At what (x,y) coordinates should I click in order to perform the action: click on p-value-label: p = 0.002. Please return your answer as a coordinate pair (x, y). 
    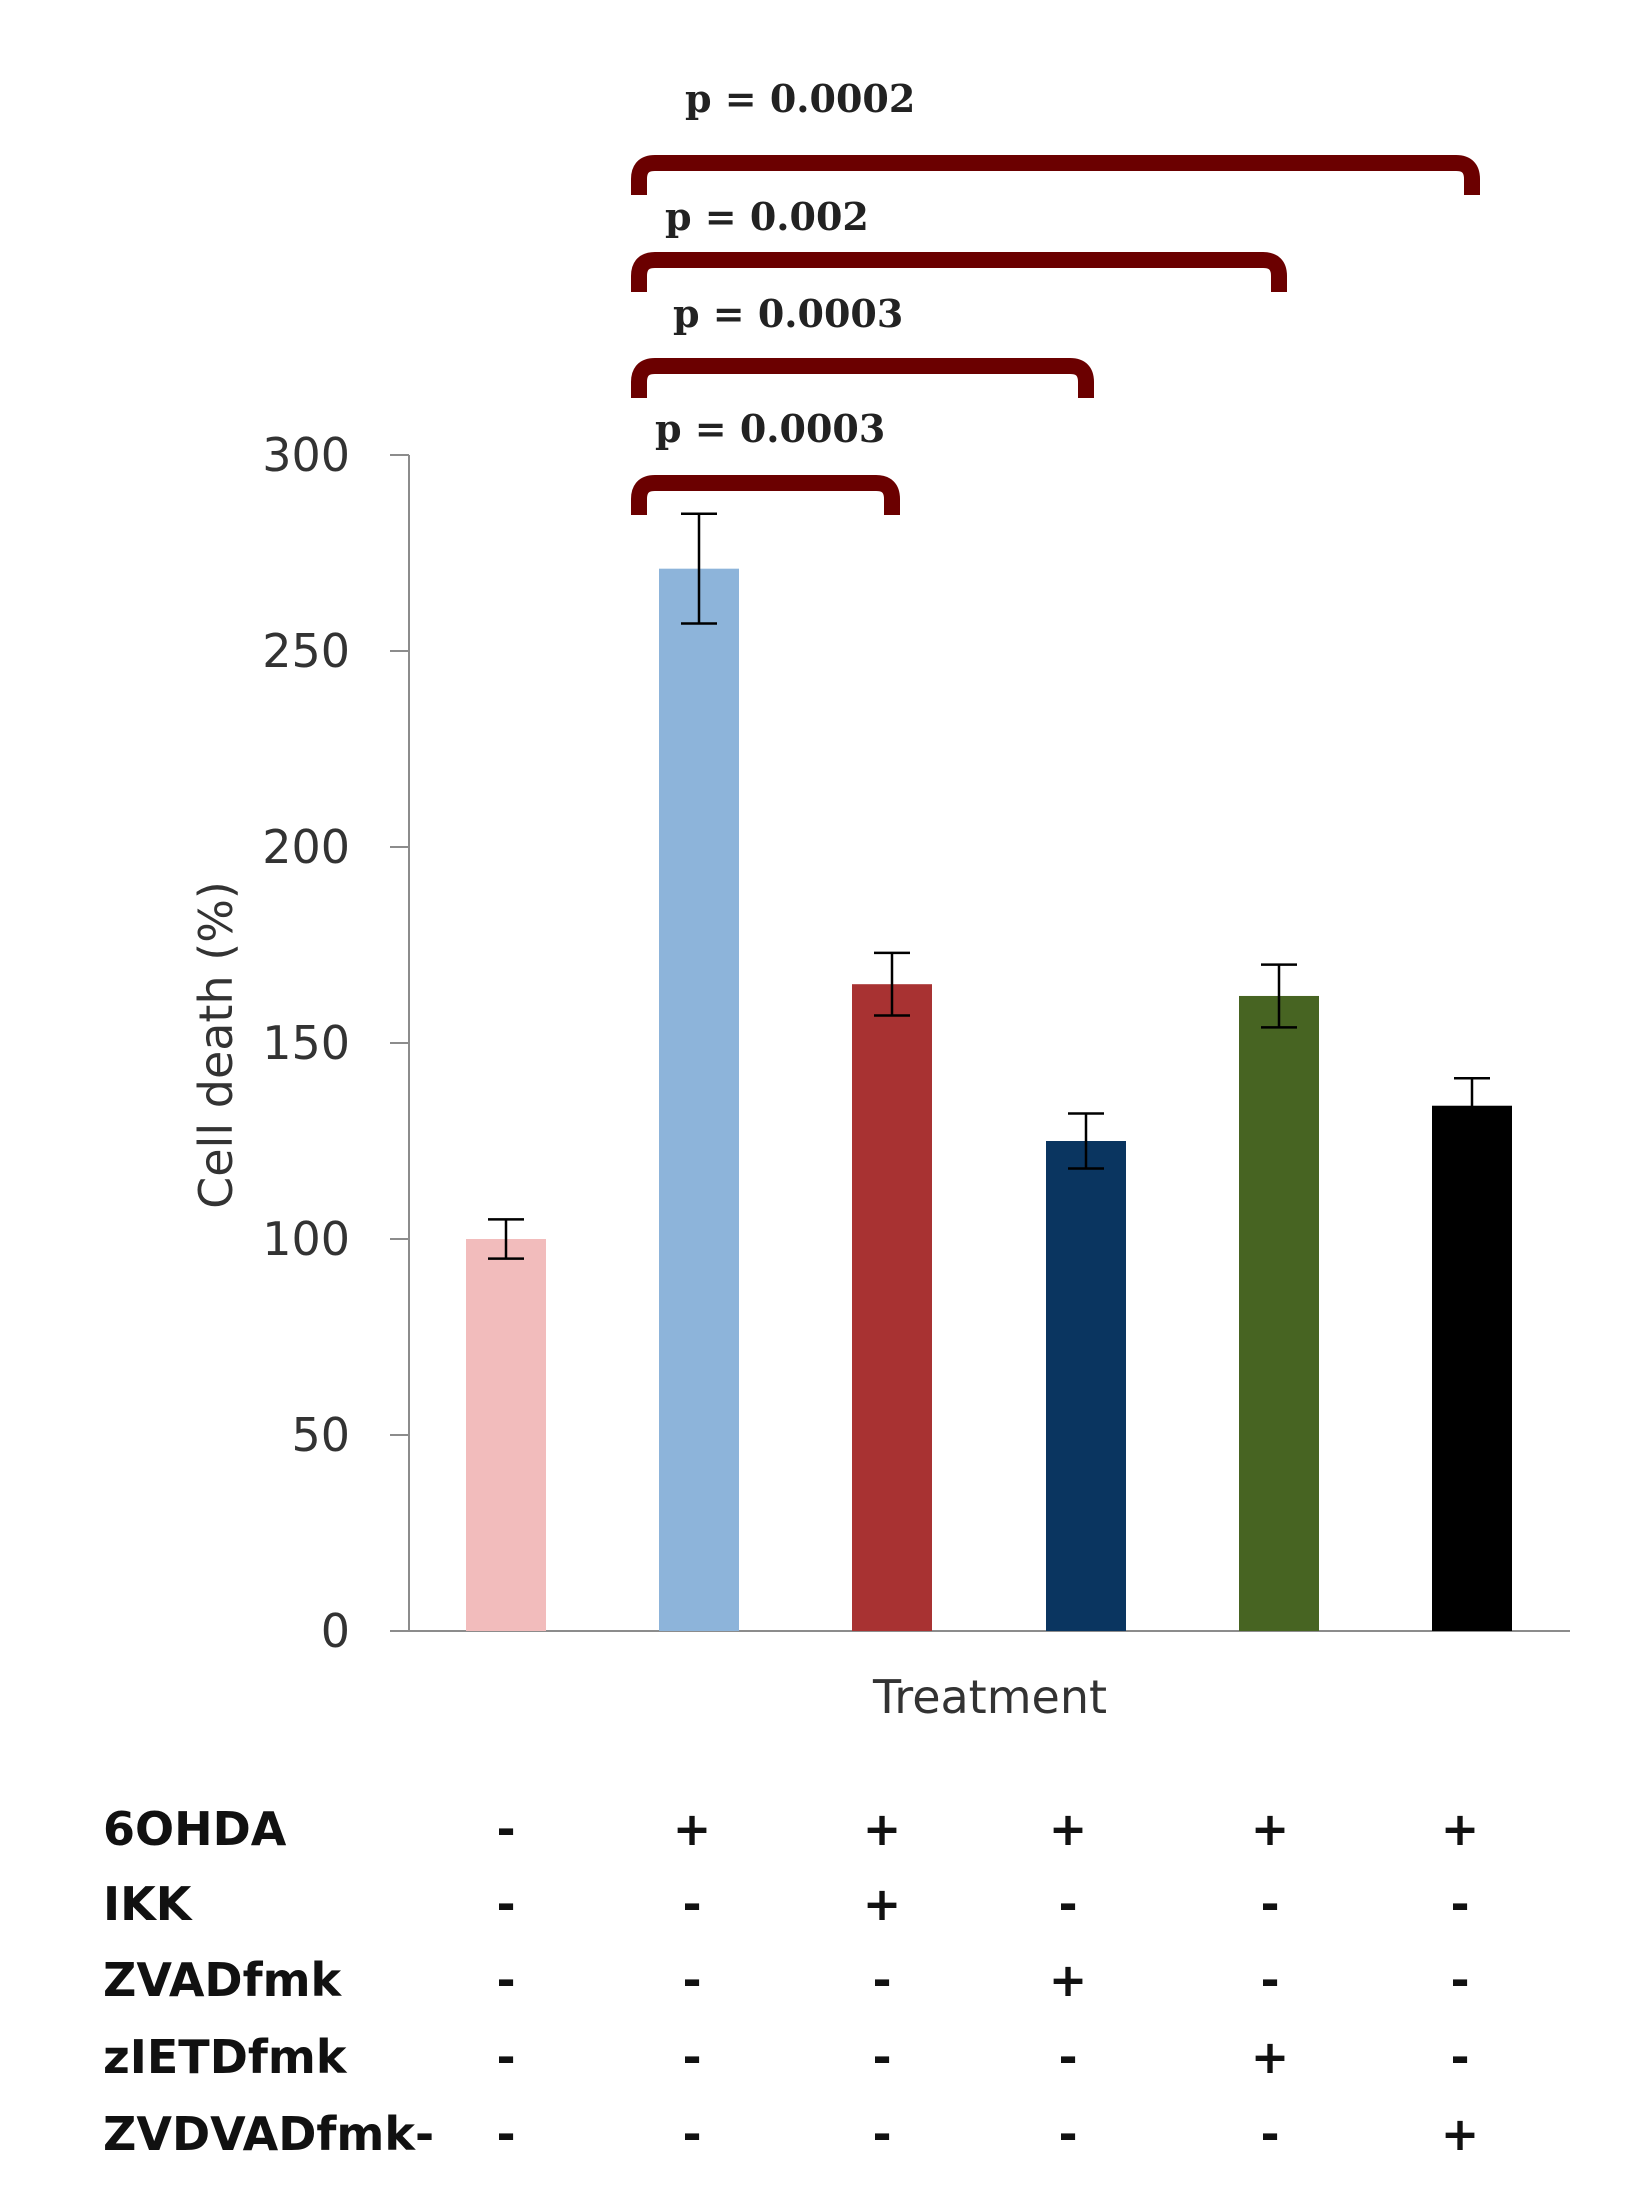
    Looking at the image, I should click on (767, 216).